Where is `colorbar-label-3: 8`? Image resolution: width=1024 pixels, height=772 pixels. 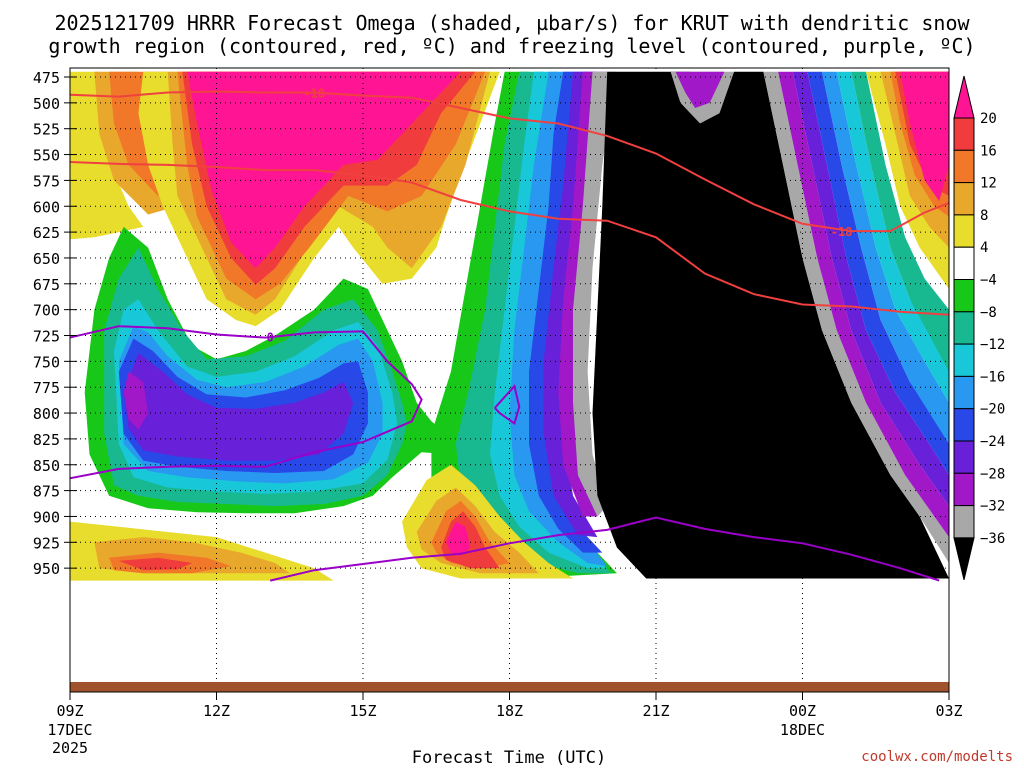 colorbar-label-3: 8 is located at coordinates (984, 216).